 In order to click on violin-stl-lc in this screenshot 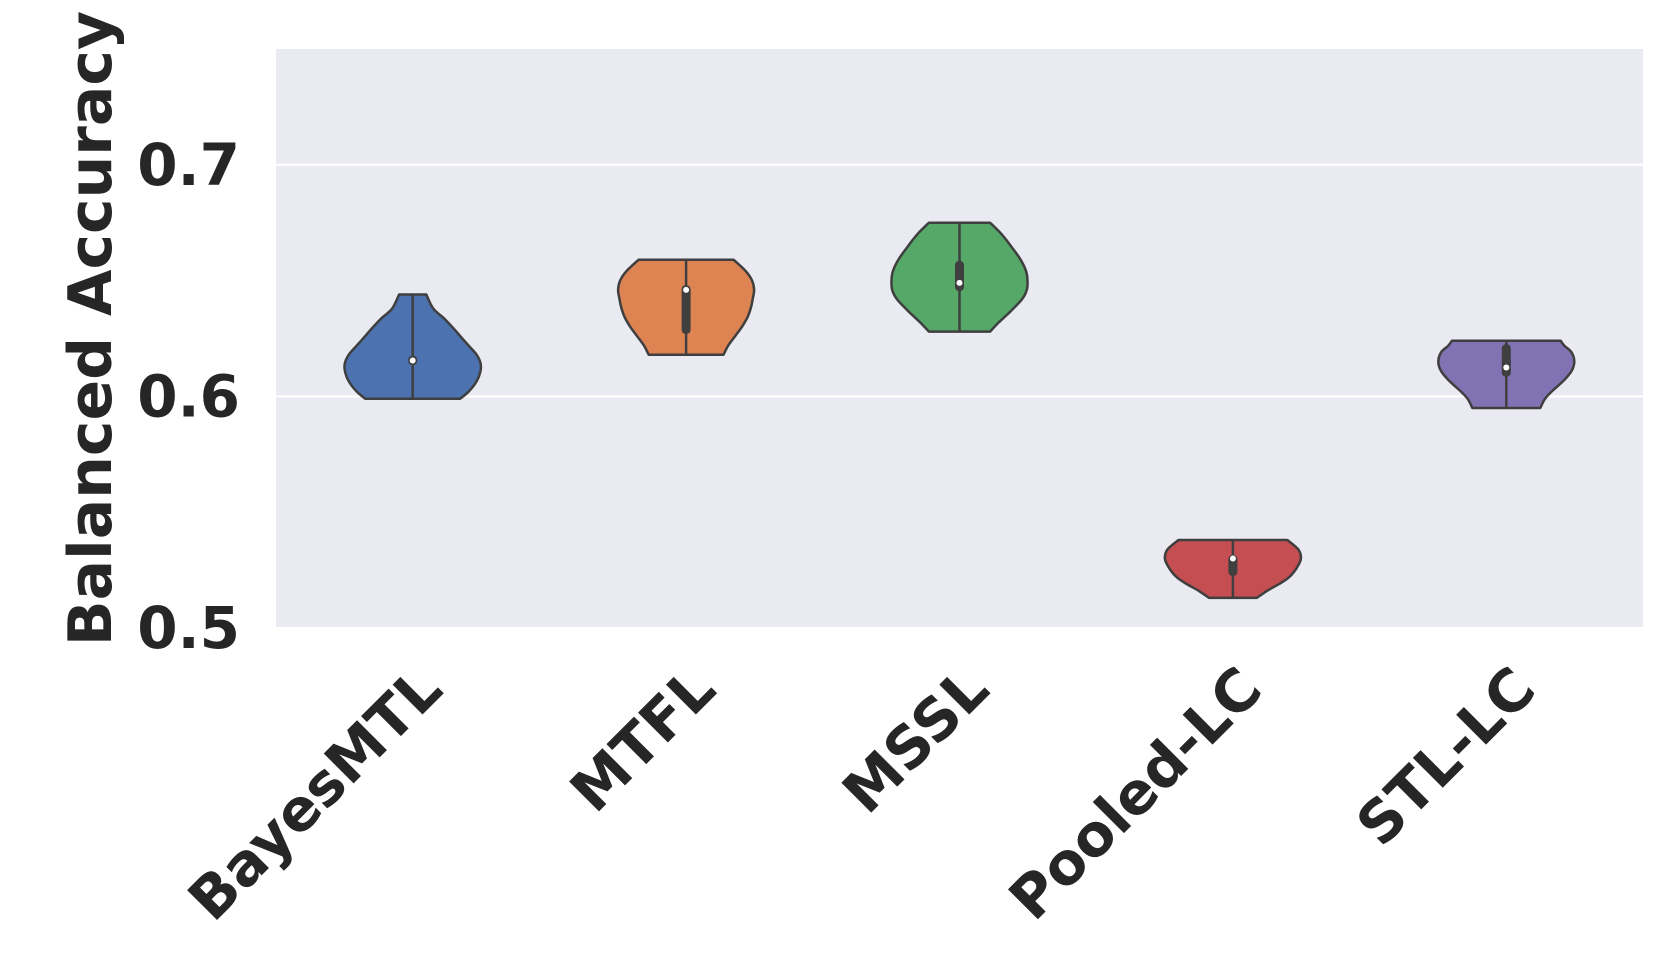, I will do `click(1506, 374)`.